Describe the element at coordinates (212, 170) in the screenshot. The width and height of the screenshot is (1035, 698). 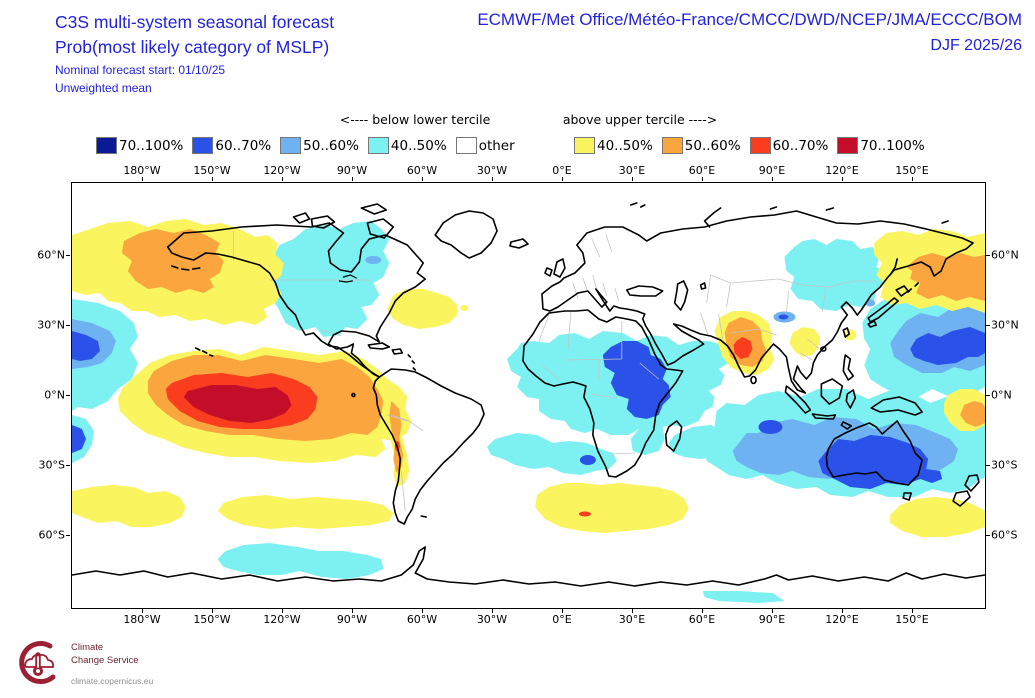
I see `axis-label-top-150°W: 150°W` at that location.